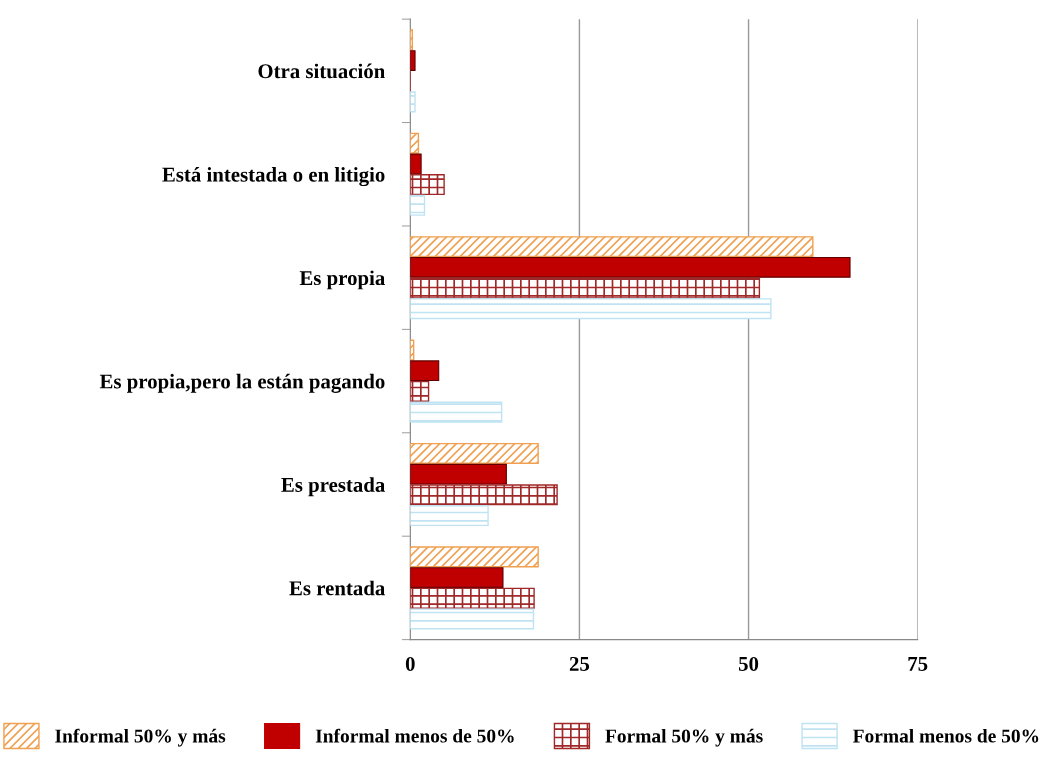 The width and height of the screenshot is (1044, 766). Describe the element at coordinates (414, 735) in the screenshot. I see `legend-label: Informal menos de 50%` at that location.